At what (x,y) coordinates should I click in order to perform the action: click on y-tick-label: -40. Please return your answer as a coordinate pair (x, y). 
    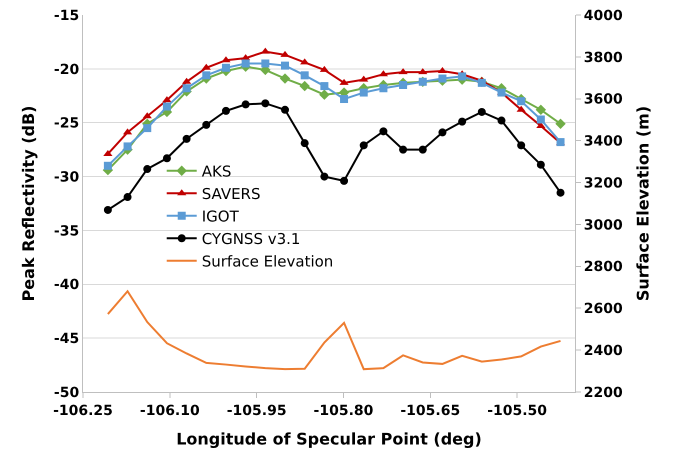
    Looking at the image, I should click on (67, 285).